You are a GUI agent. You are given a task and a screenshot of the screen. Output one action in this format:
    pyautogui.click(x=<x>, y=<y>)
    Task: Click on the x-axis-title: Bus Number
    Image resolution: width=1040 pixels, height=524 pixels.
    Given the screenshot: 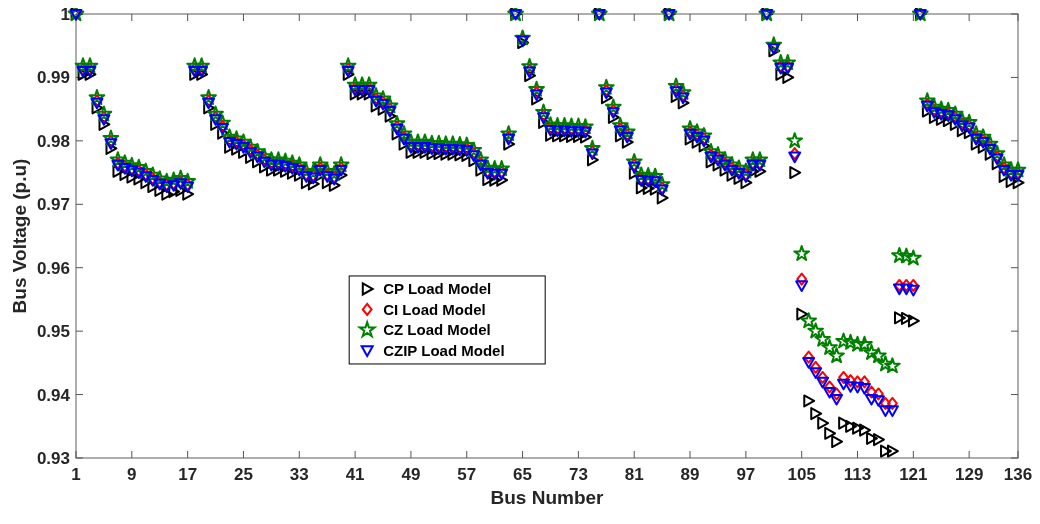 What is the action you would take?
    pyautogui.click(x=547, y=497)
    